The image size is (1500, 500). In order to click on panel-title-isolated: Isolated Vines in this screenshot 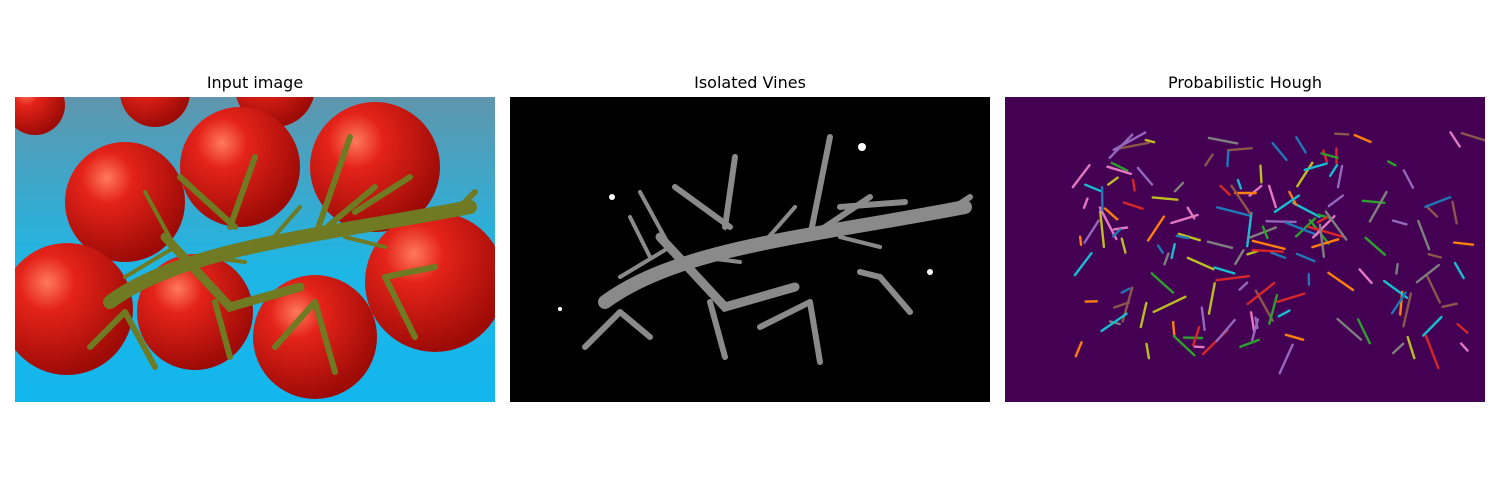, I will do `click(750, 82)`.